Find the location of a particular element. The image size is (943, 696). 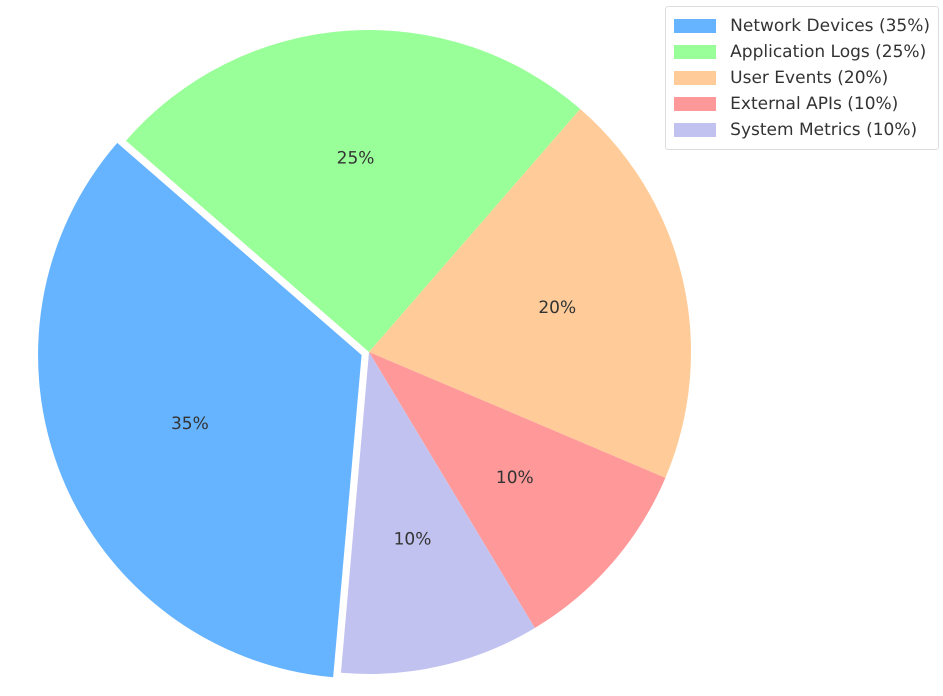

legend-label: Network Devices (35%) is located at coordinates (830, 26).